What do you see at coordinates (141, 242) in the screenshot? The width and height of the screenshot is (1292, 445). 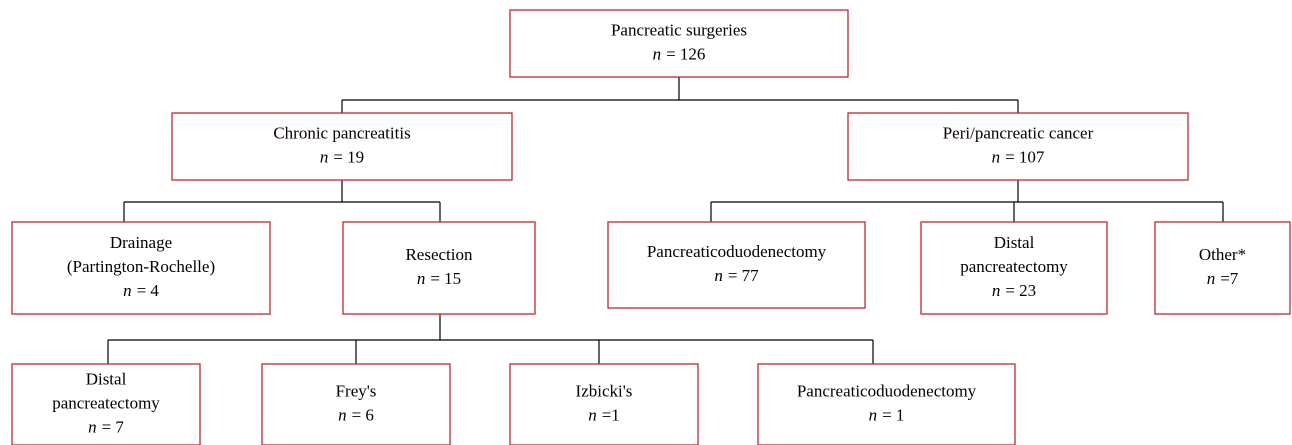 I see `node-label: Drainage` at bounding box center [141, 242].